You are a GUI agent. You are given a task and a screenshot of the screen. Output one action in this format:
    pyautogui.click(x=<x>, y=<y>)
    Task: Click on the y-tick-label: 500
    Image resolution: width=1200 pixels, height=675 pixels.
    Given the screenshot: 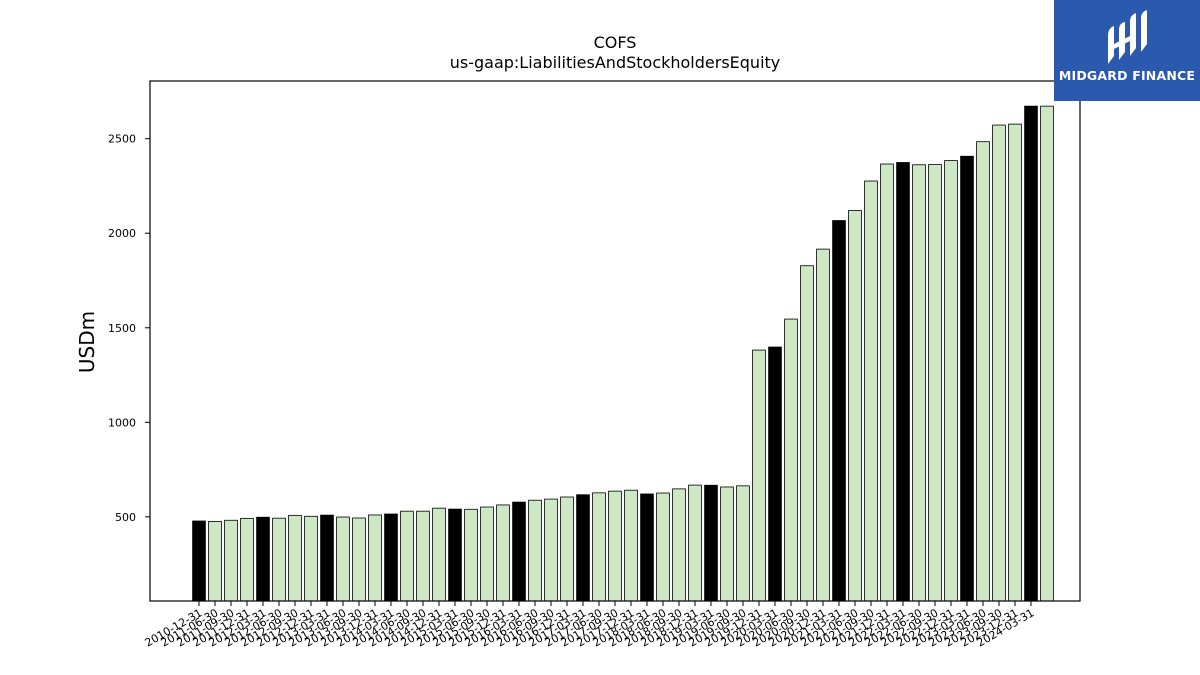 What is the action you would take?
    pyautogui.click(x=125, y=517)
    